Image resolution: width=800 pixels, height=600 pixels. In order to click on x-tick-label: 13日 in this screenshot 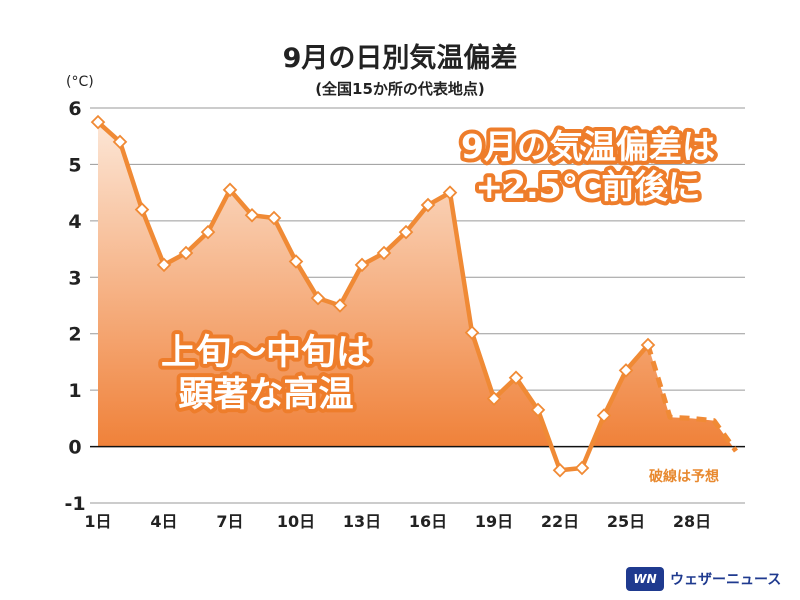, I will do `click(362, 521)`.